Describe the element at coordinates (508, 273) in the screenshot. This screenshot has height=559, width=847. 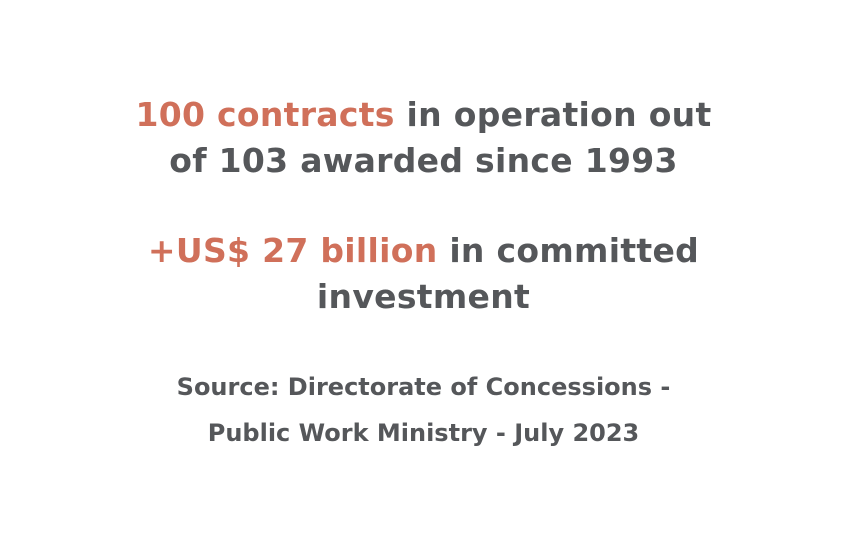
I see `stat-text: in committed investment` at that location.